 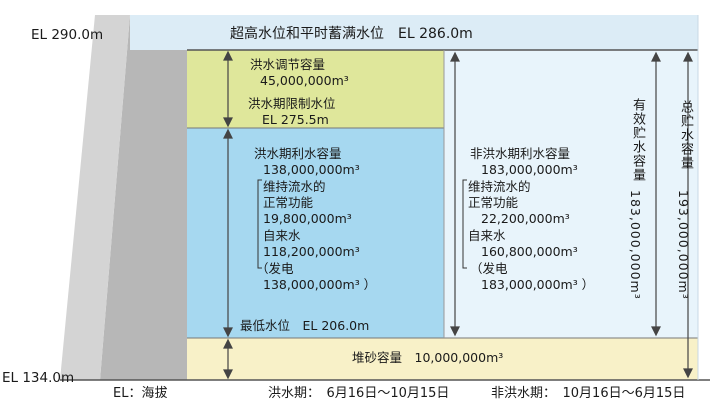 I want to click on top-band, so click(x=414, y=32).